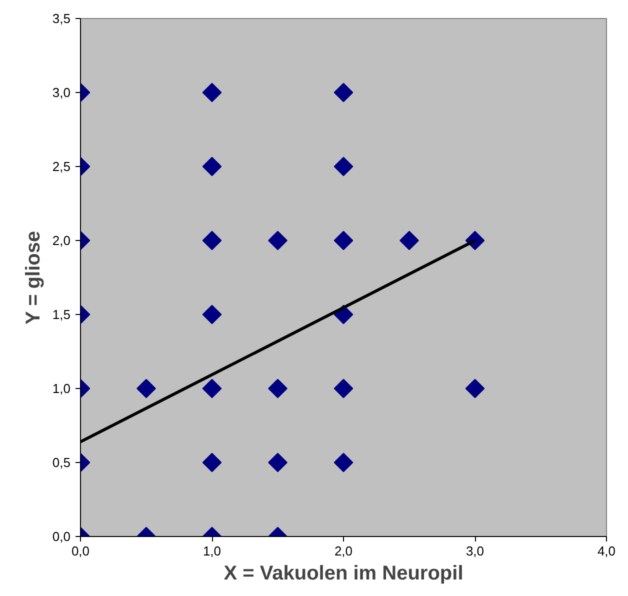 The height and width of the screenshot is (596, 628). Describe the element at coordinates (212, 551) in the screenshot. I see `x-tick-label: 1,0` at that location.